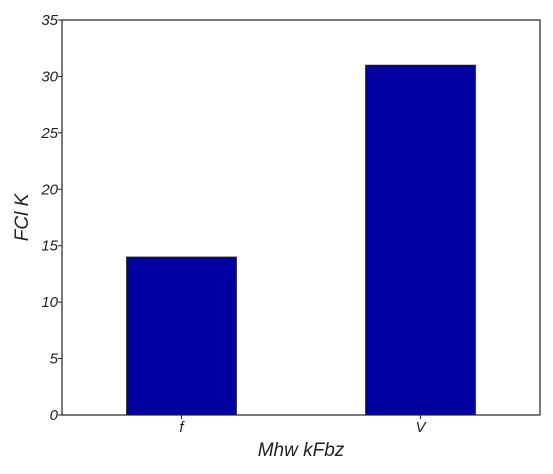 Image resolution: width=553 pixels, height=474 pixels. I want to click on y-tick-label: 10, so click(49, 302).